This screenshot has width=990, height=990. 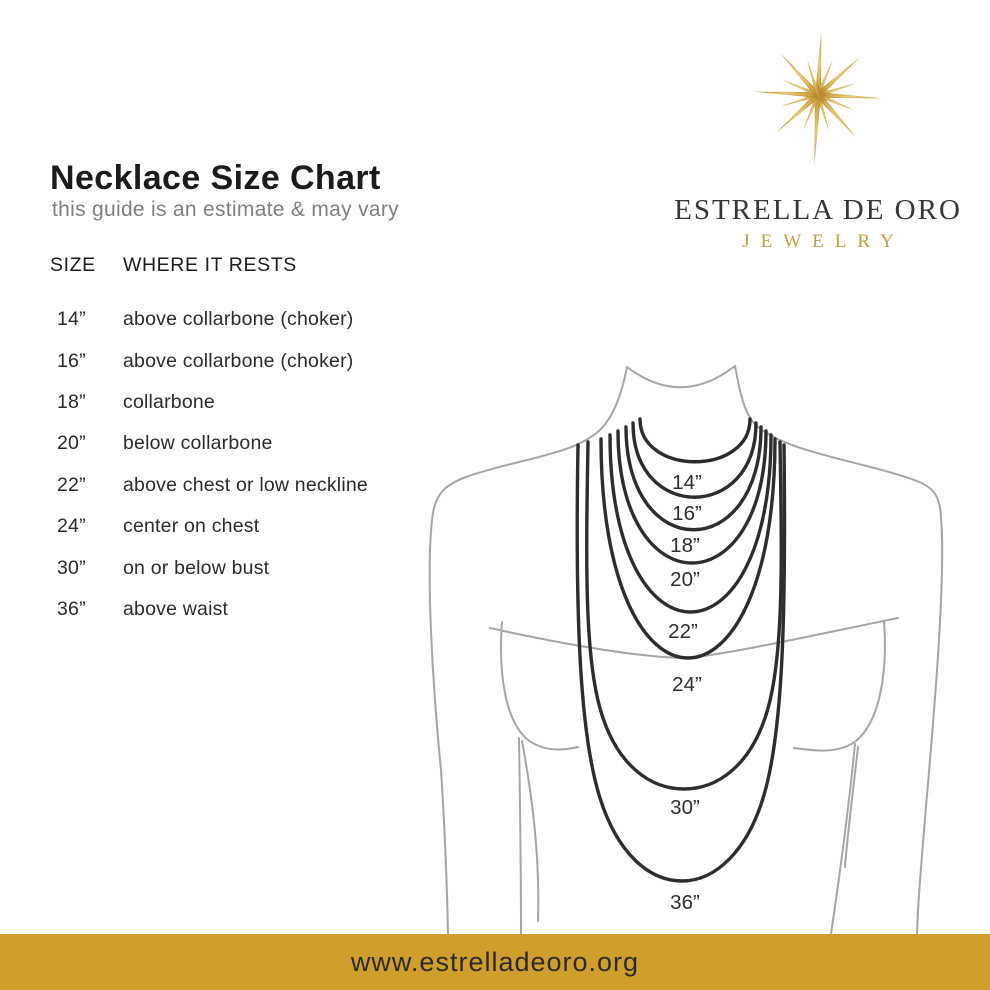 What do you see at coordinates (818, 210) in the screenshot?
I see `brand-name: ESTRELLA DE ORO` at bounding box center [818, 210].